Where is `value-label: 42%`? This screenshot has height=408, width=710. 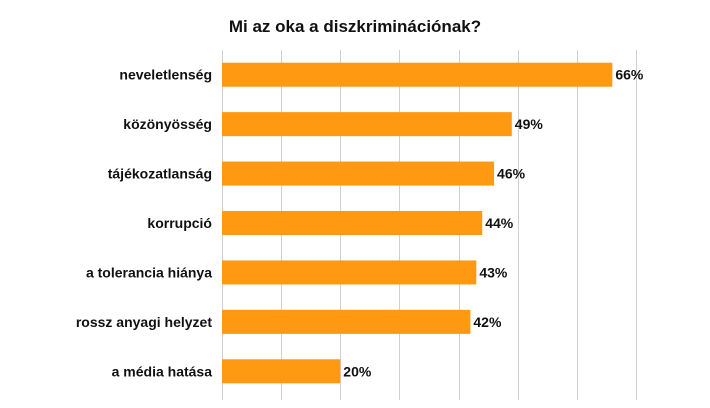
value-label: 42% is located at coordinates (487, 322).